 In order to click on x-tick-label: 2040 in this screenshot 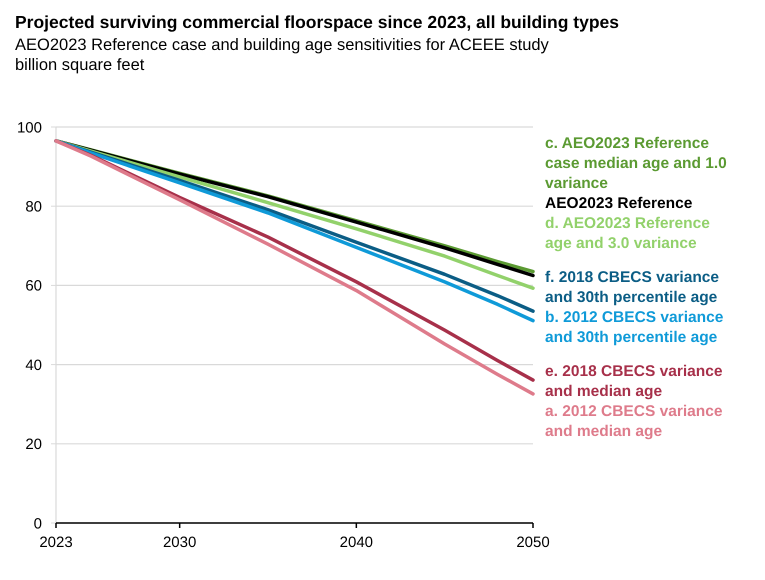, I will do `click(357, 542)`.